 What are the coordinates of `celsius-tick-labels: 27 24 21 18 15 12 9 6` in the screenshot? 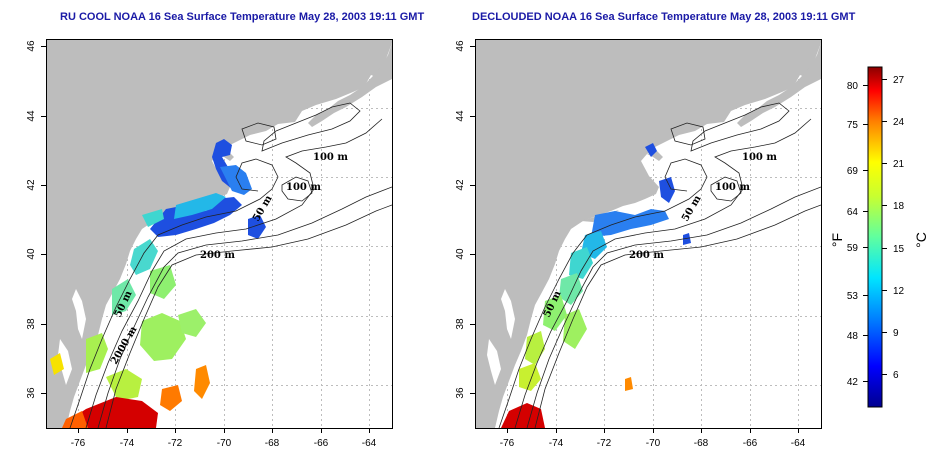 It's located at (899, 228).